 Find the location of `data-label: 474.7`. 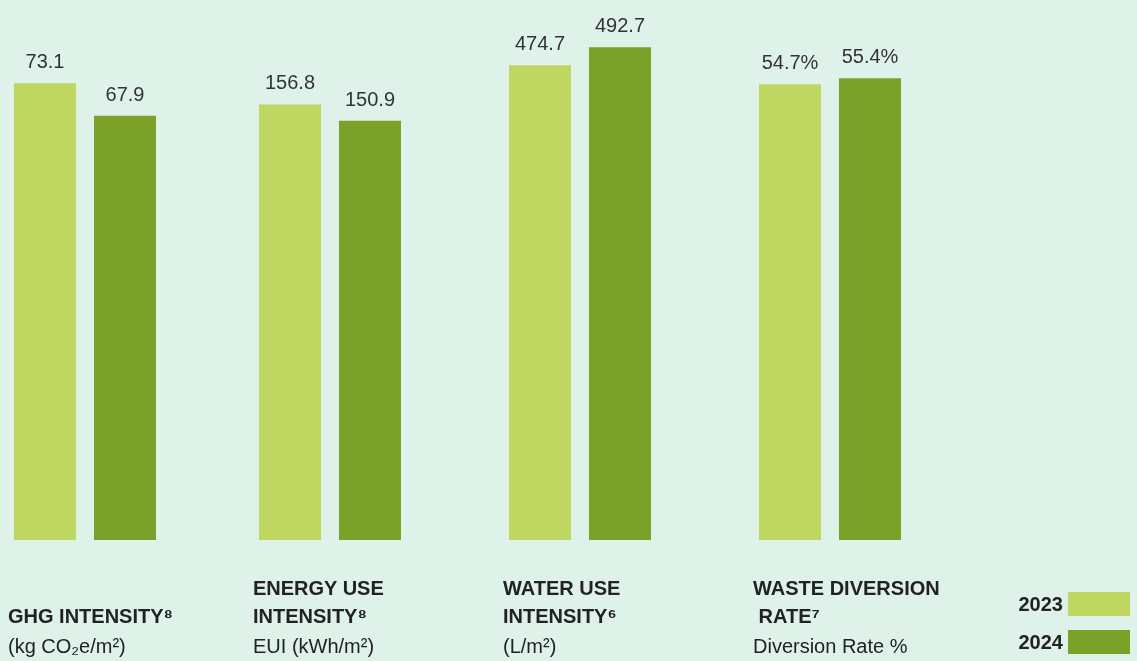

data-label: 474.7 is located at coordinates (540, 43).